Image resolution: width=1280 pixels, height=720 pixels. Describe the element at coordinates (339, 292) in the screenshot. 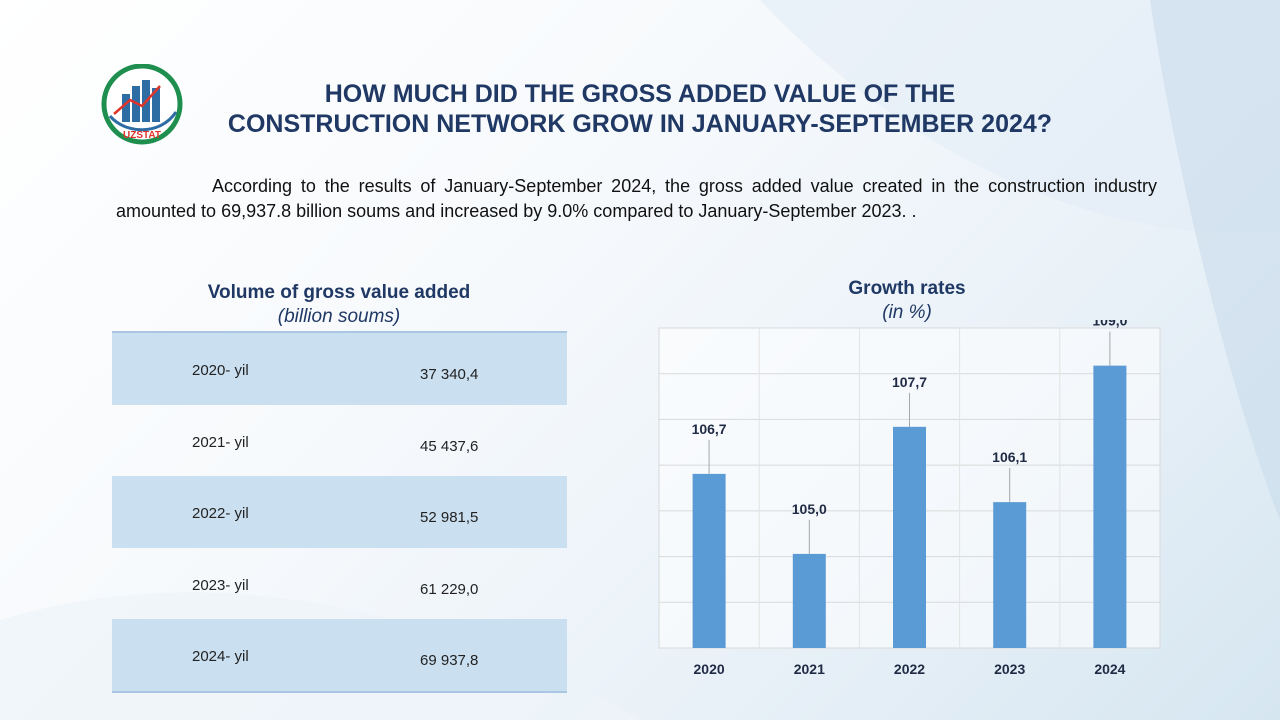

I see `table-title-text: Volume of gross value added` at that location.